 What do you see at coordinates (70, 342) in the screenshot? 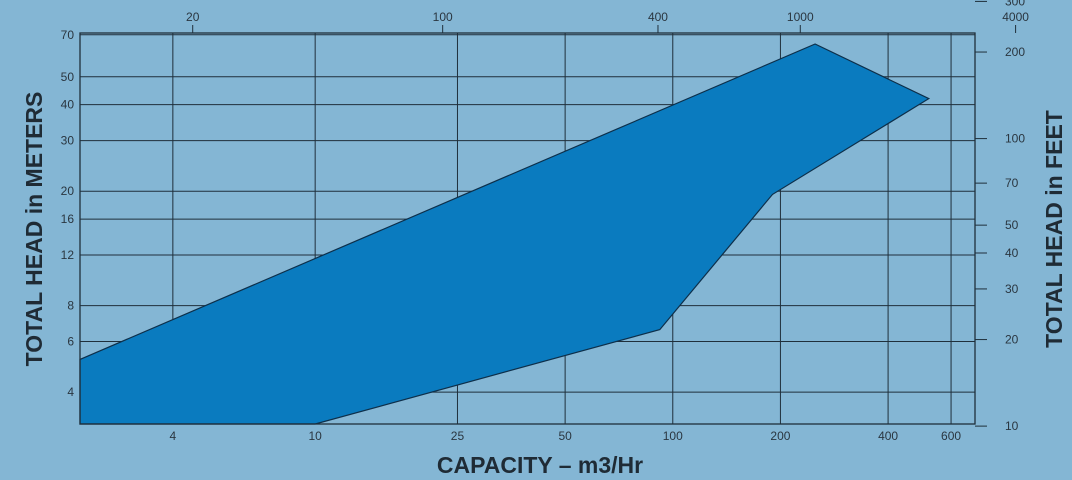
I see `y-tick-label-left: 6` at bounding box center [70, 342].